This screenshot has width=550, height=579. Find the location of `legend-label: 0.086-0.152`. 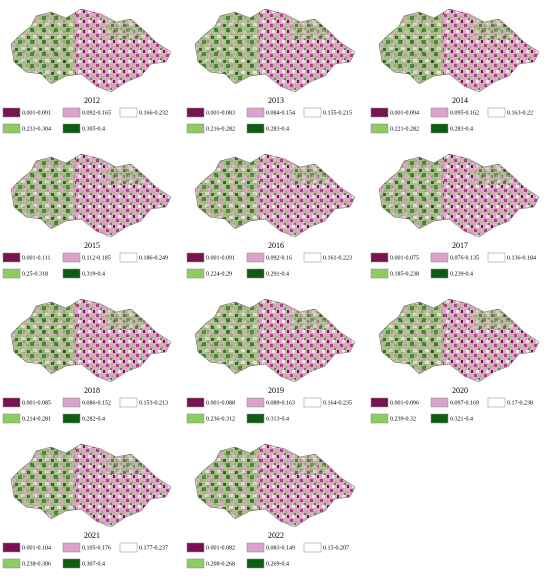

legend-label: 0.086-0.152 is located at coordinates (96, 403).